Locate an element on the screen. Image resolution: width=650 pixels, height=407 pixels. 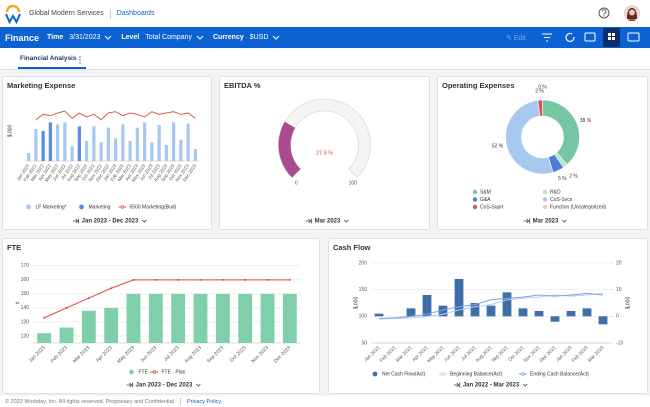
x-tick-label: Jan 2023 is located at coordinates (37, 354).